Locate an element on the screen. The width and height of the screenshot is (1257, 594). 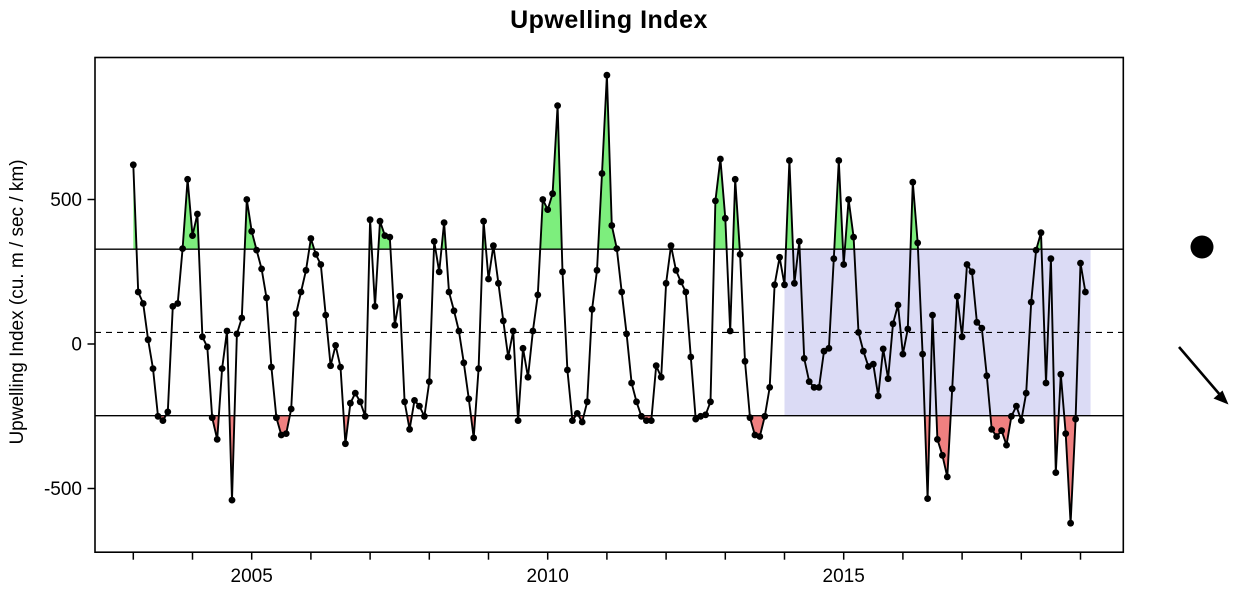
chart-title: Upwelling Index is located at coordinates (609, 20).